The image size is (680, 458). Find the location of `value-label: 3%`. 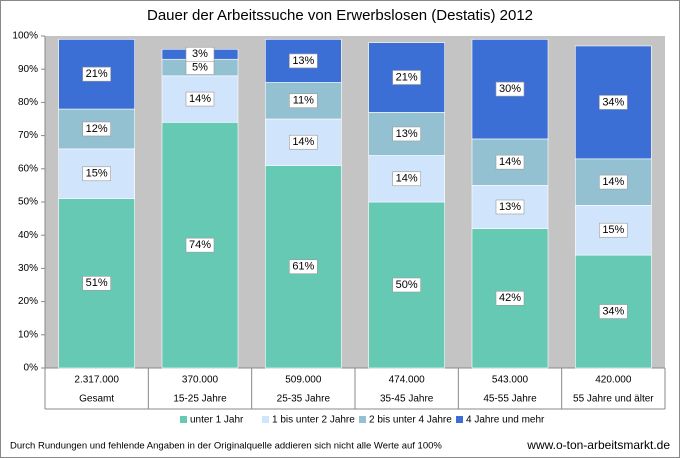

value-label: 3% is located at coordinates (200, 54).